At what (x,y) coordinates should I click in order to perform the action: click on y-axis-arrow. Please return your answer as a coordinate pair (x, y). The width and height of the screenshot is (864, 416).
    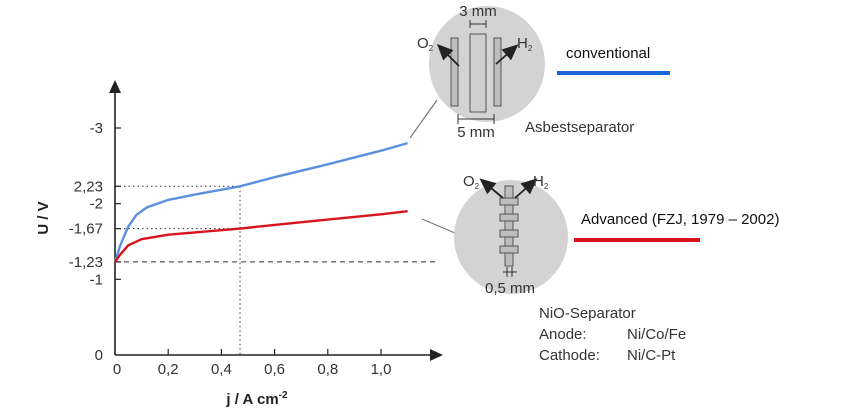
    Looking at the image, I should click on (115, 86).